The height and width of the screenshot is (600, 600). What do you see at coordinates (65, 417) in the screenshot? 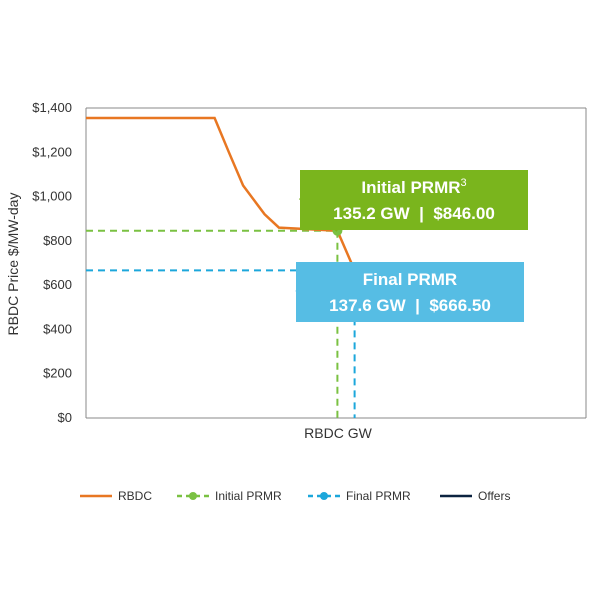
I see `y-tick-label: $0` at bounding box center [65, 417].